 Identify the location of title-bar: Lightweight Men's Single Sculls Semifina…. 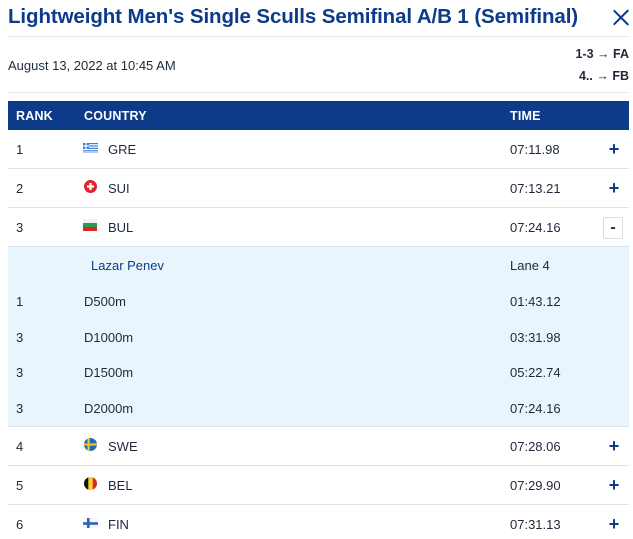
(320, 19).